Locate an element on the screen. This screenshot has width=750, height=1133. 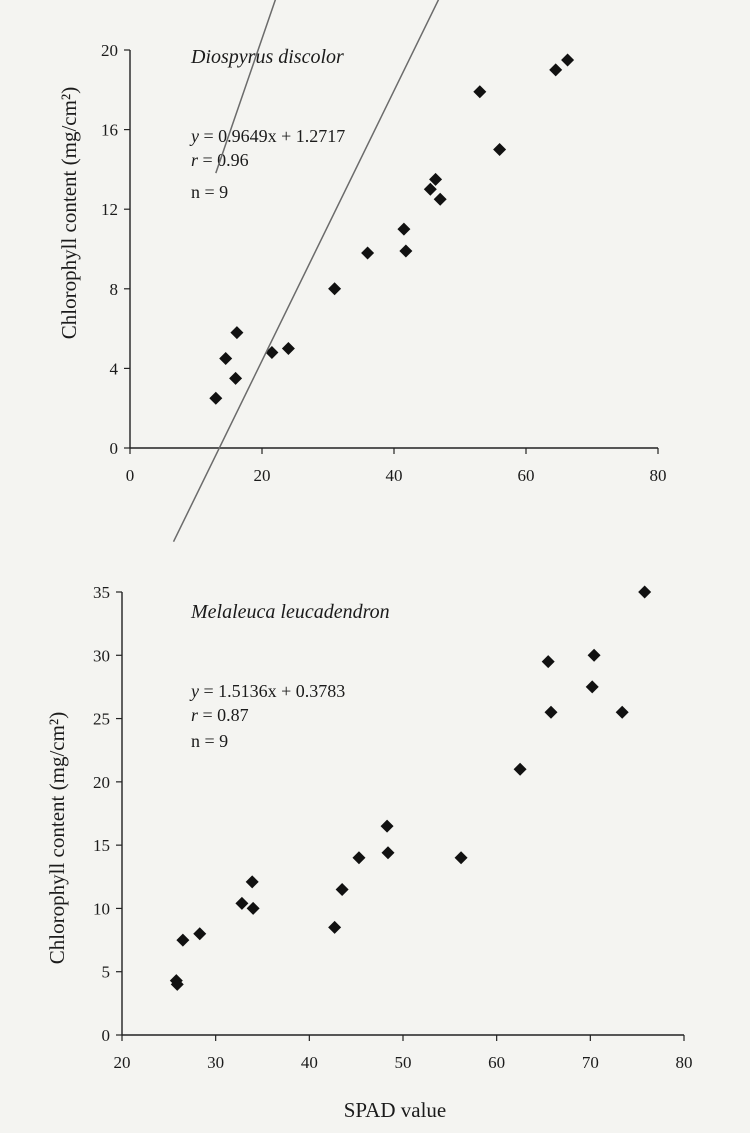
regression-equation: y = 1.5136x + 0.3783 is located at coordinates (267, 691).